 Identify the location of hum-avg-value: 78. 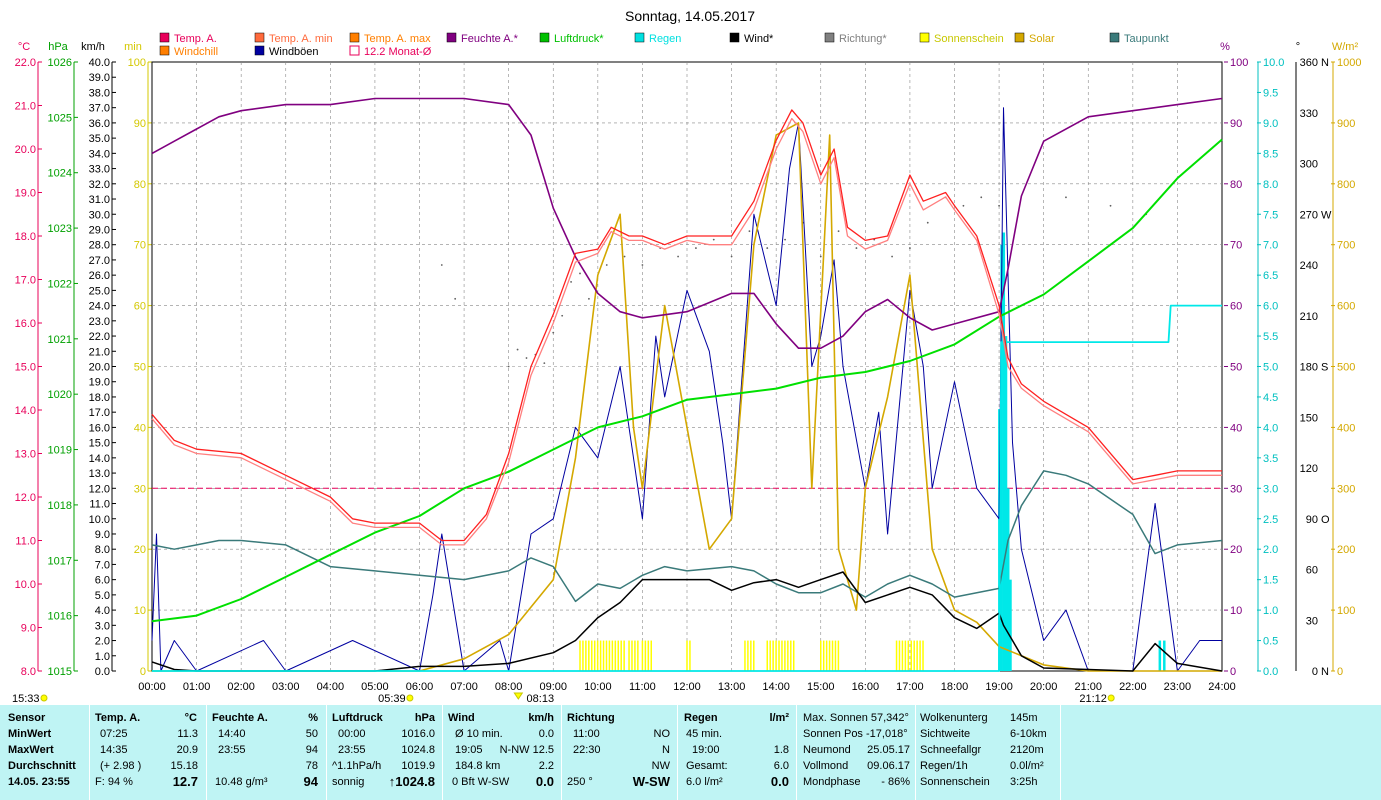
(311, 766).